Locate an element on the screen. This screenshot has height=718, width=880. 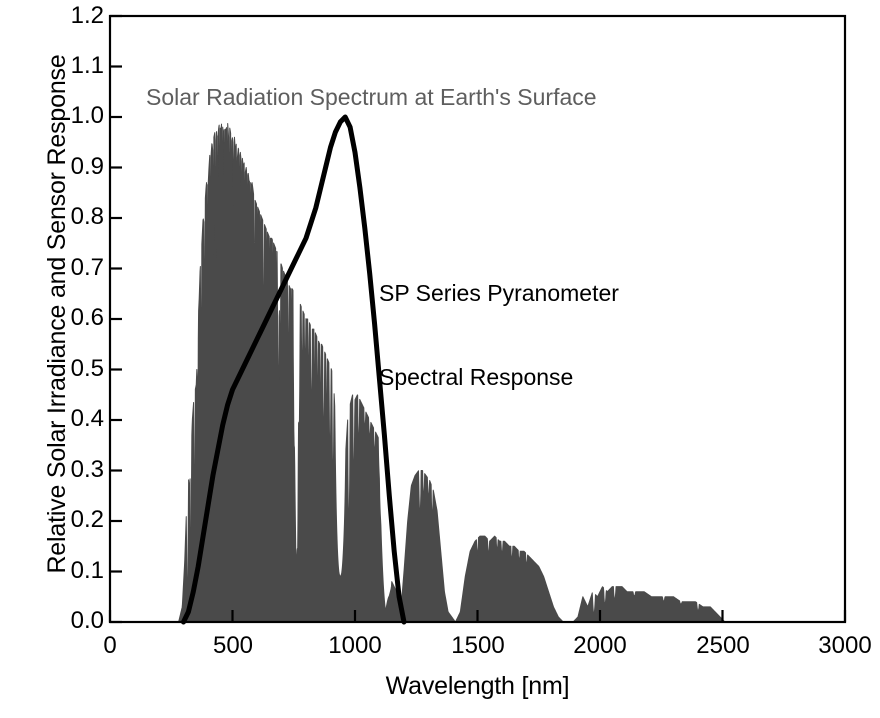
sensor-response-annotation-line1: SP Series Pyranometer is located at coordinates (499, 293).